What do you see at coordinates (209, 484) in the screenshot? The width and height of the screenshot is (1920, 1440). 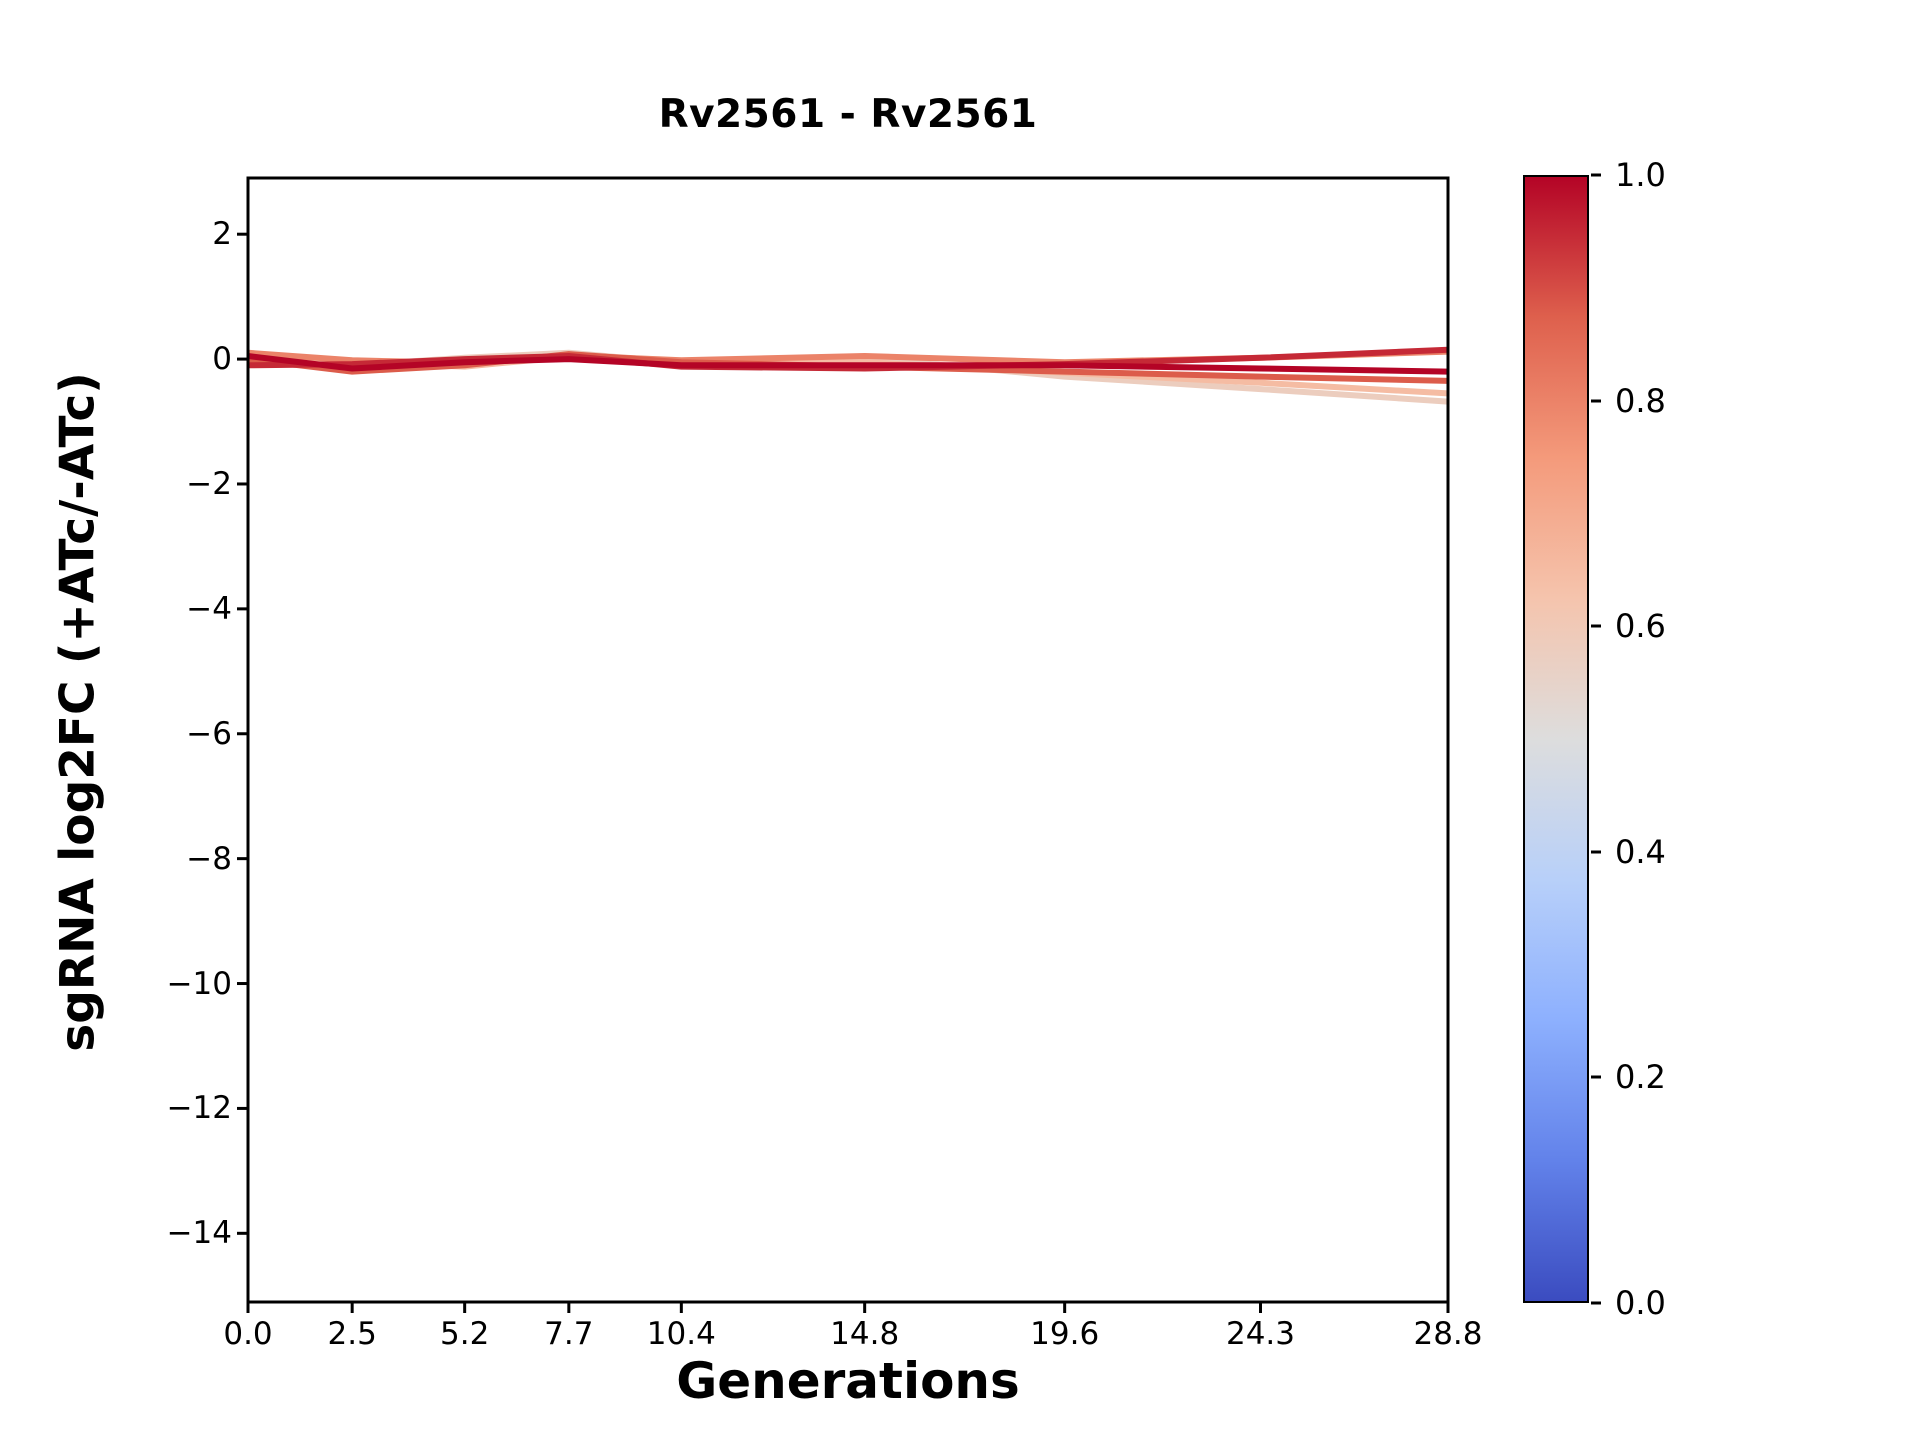 I see `y-tick-label: −2` at bounding box center [209, 484].